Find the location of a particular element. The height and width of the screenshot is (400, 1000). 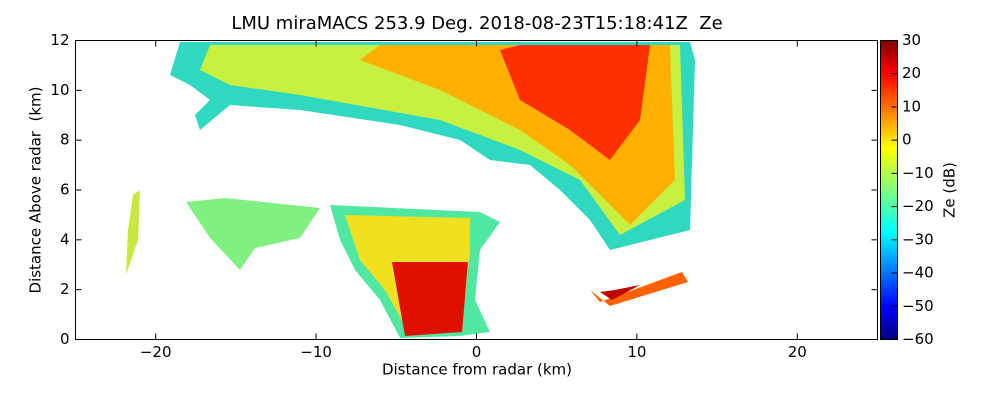

colorbar-label: Ze (dB) is located at coordinates (950, 190).